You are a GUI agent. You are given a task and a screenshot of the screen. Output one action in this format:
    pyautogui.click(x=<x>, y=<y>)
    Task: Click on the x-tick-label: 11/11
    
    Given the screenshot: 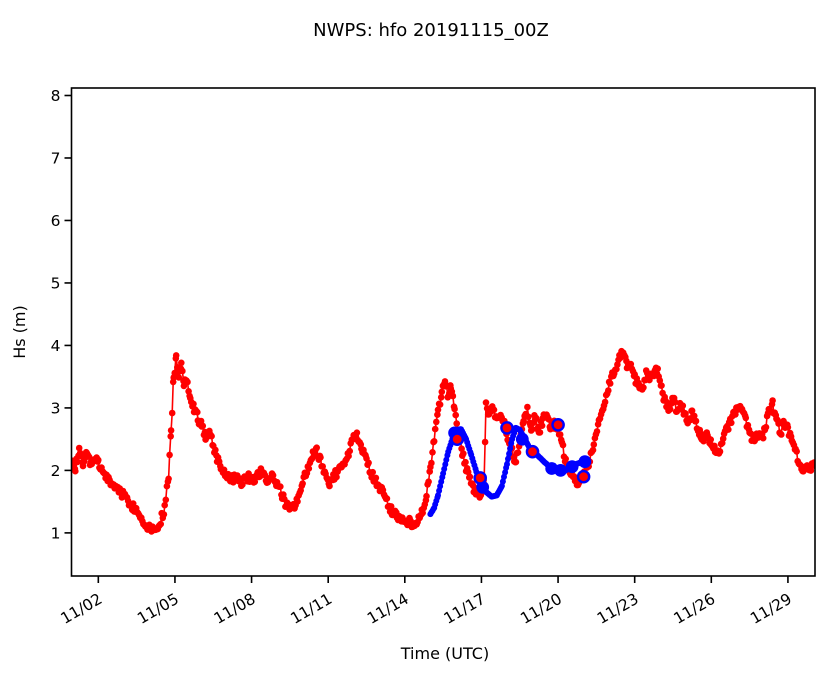 What is the action you would take?
    pyautogui.click(x=312, y=609)
    